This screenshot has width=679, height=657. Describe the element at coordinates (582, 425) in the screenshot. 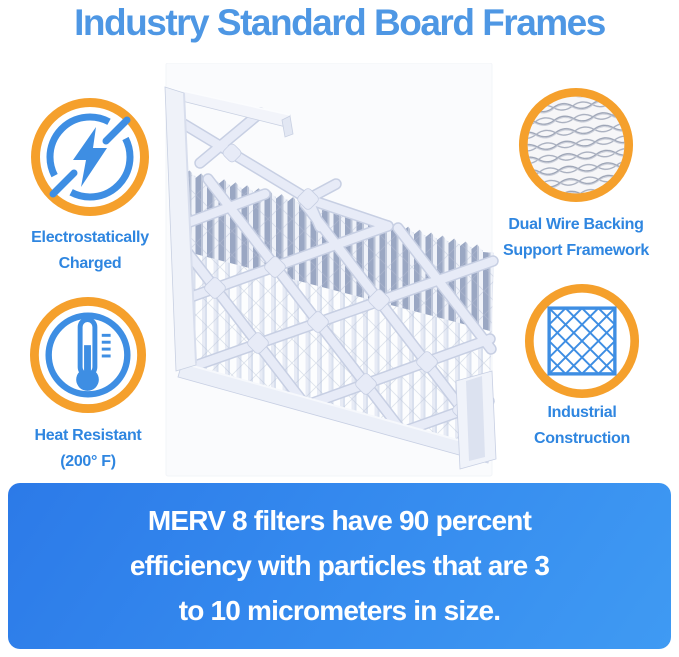

I see `feature-label-construction: Industrial Construction` at that location.